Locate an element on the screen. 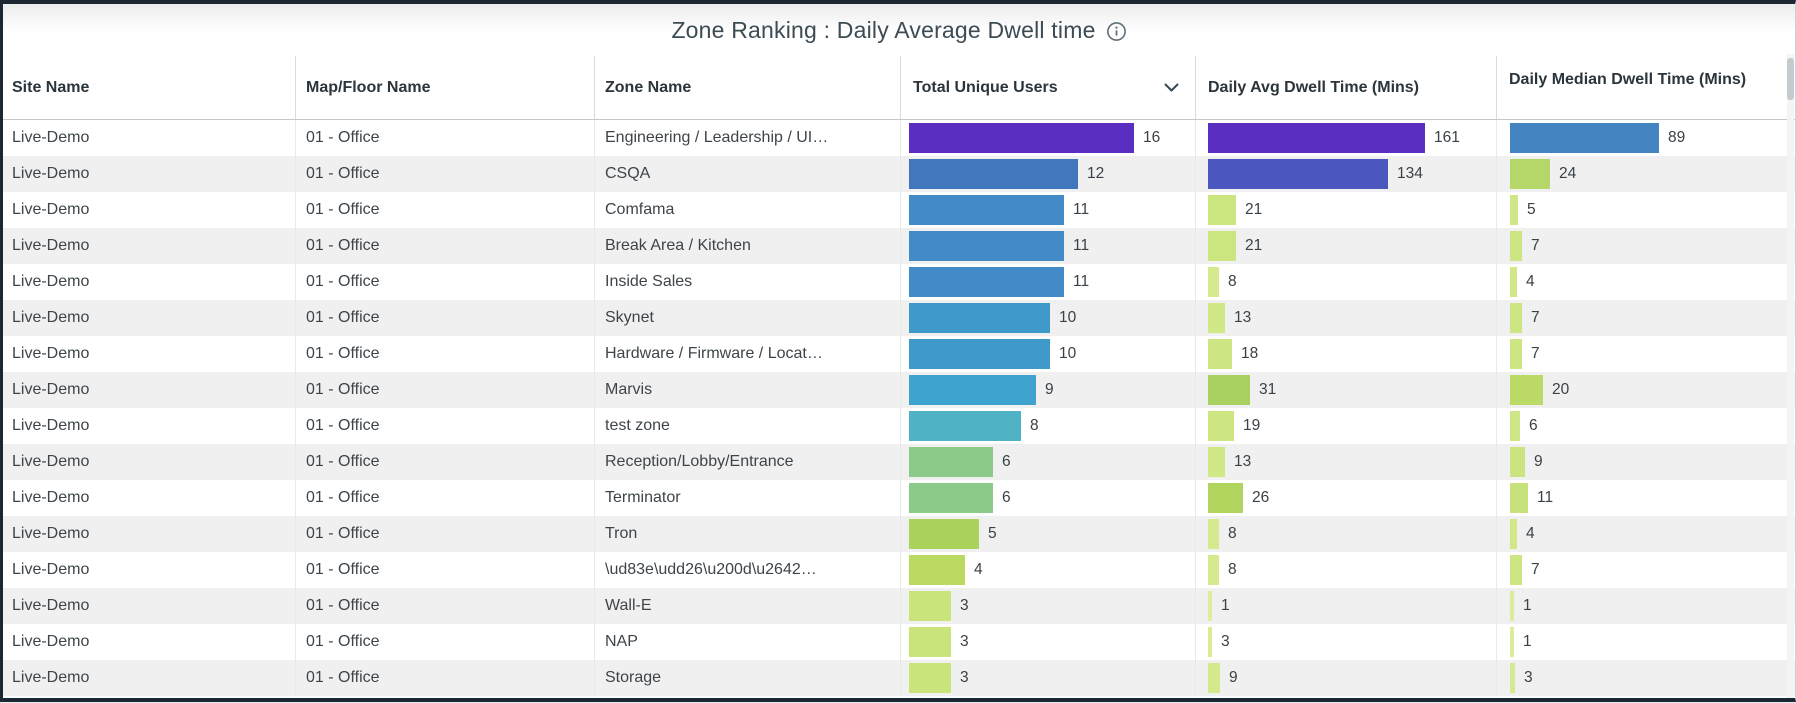  column-header-zone-name: Zone Name is located at coordinates (747, 87).